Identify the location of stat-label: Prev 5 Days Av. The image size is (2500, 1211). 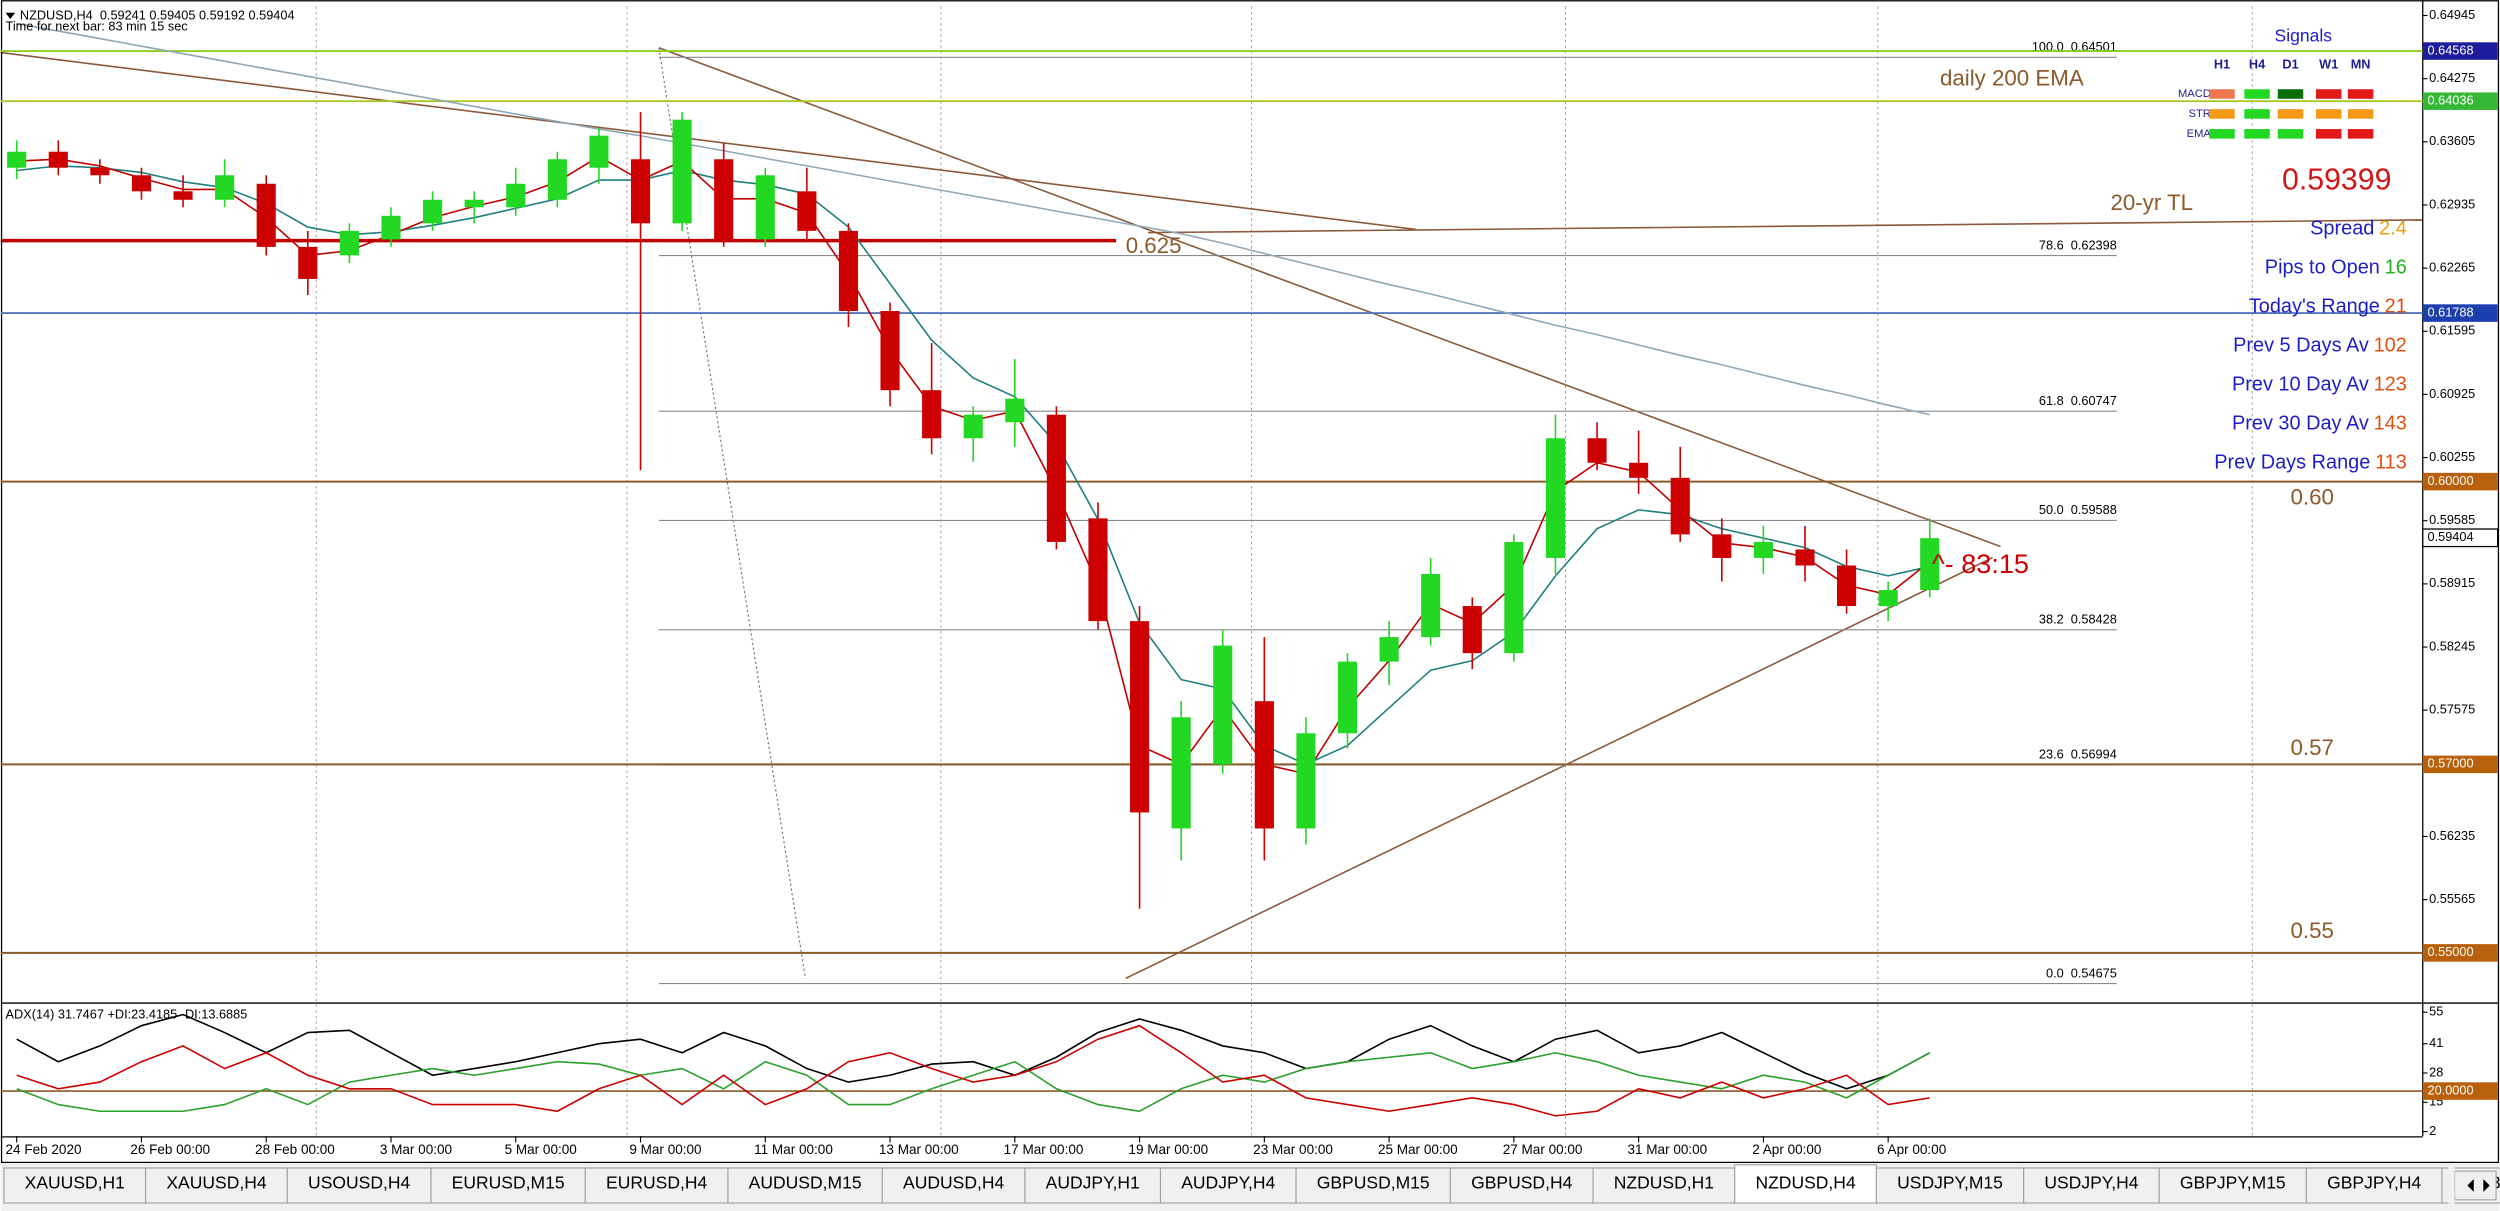
(2301, 346).